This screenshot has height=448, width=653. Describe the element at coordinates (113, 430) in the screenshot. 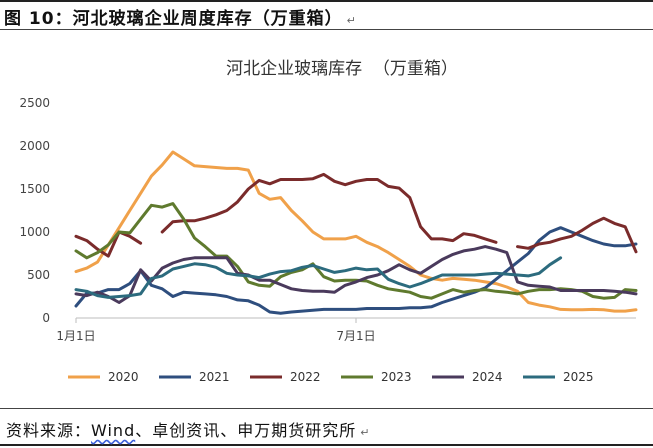

I see `source-wind: Wind` at that location.